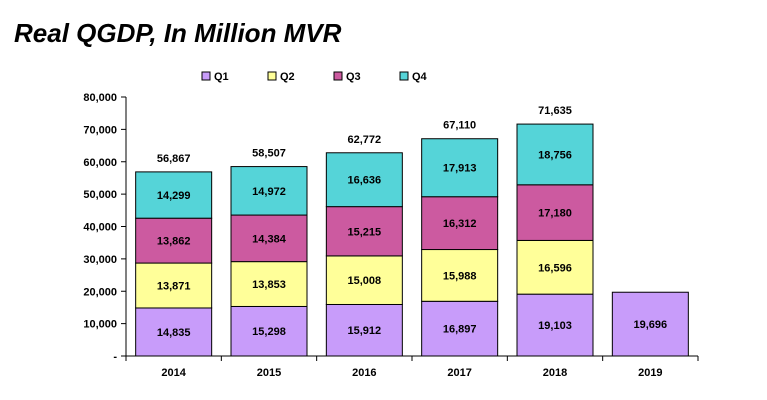 This screenshot has height=400, width=767. I want to click on data-label: 13,862, so click(174, 242).